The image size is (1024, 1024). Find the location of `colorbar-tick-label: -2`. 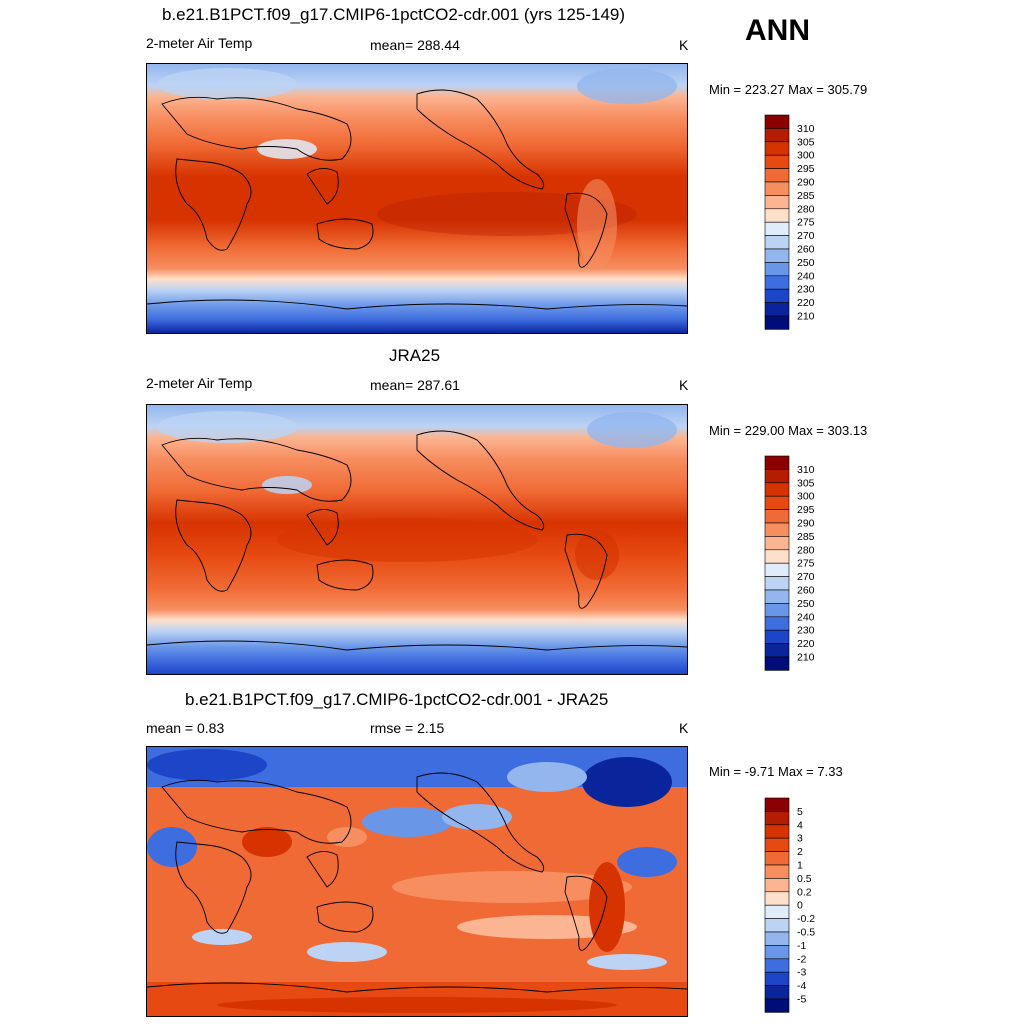

colorbar-tick-label: -2 is located at coordinates (801, 959).